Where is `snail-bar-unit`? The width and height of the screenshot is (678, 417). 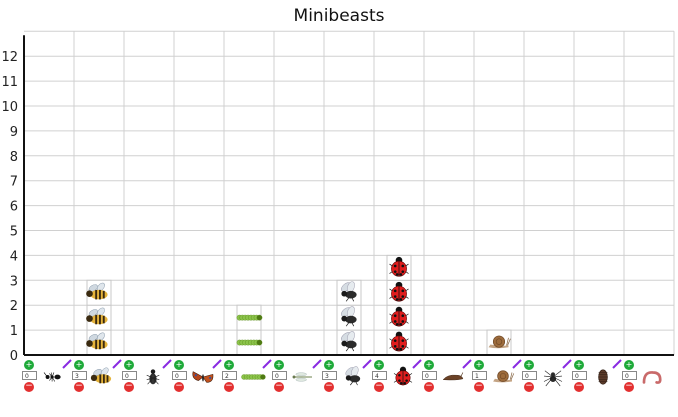
snail-bar-unit is located at coordinates (499, 342).